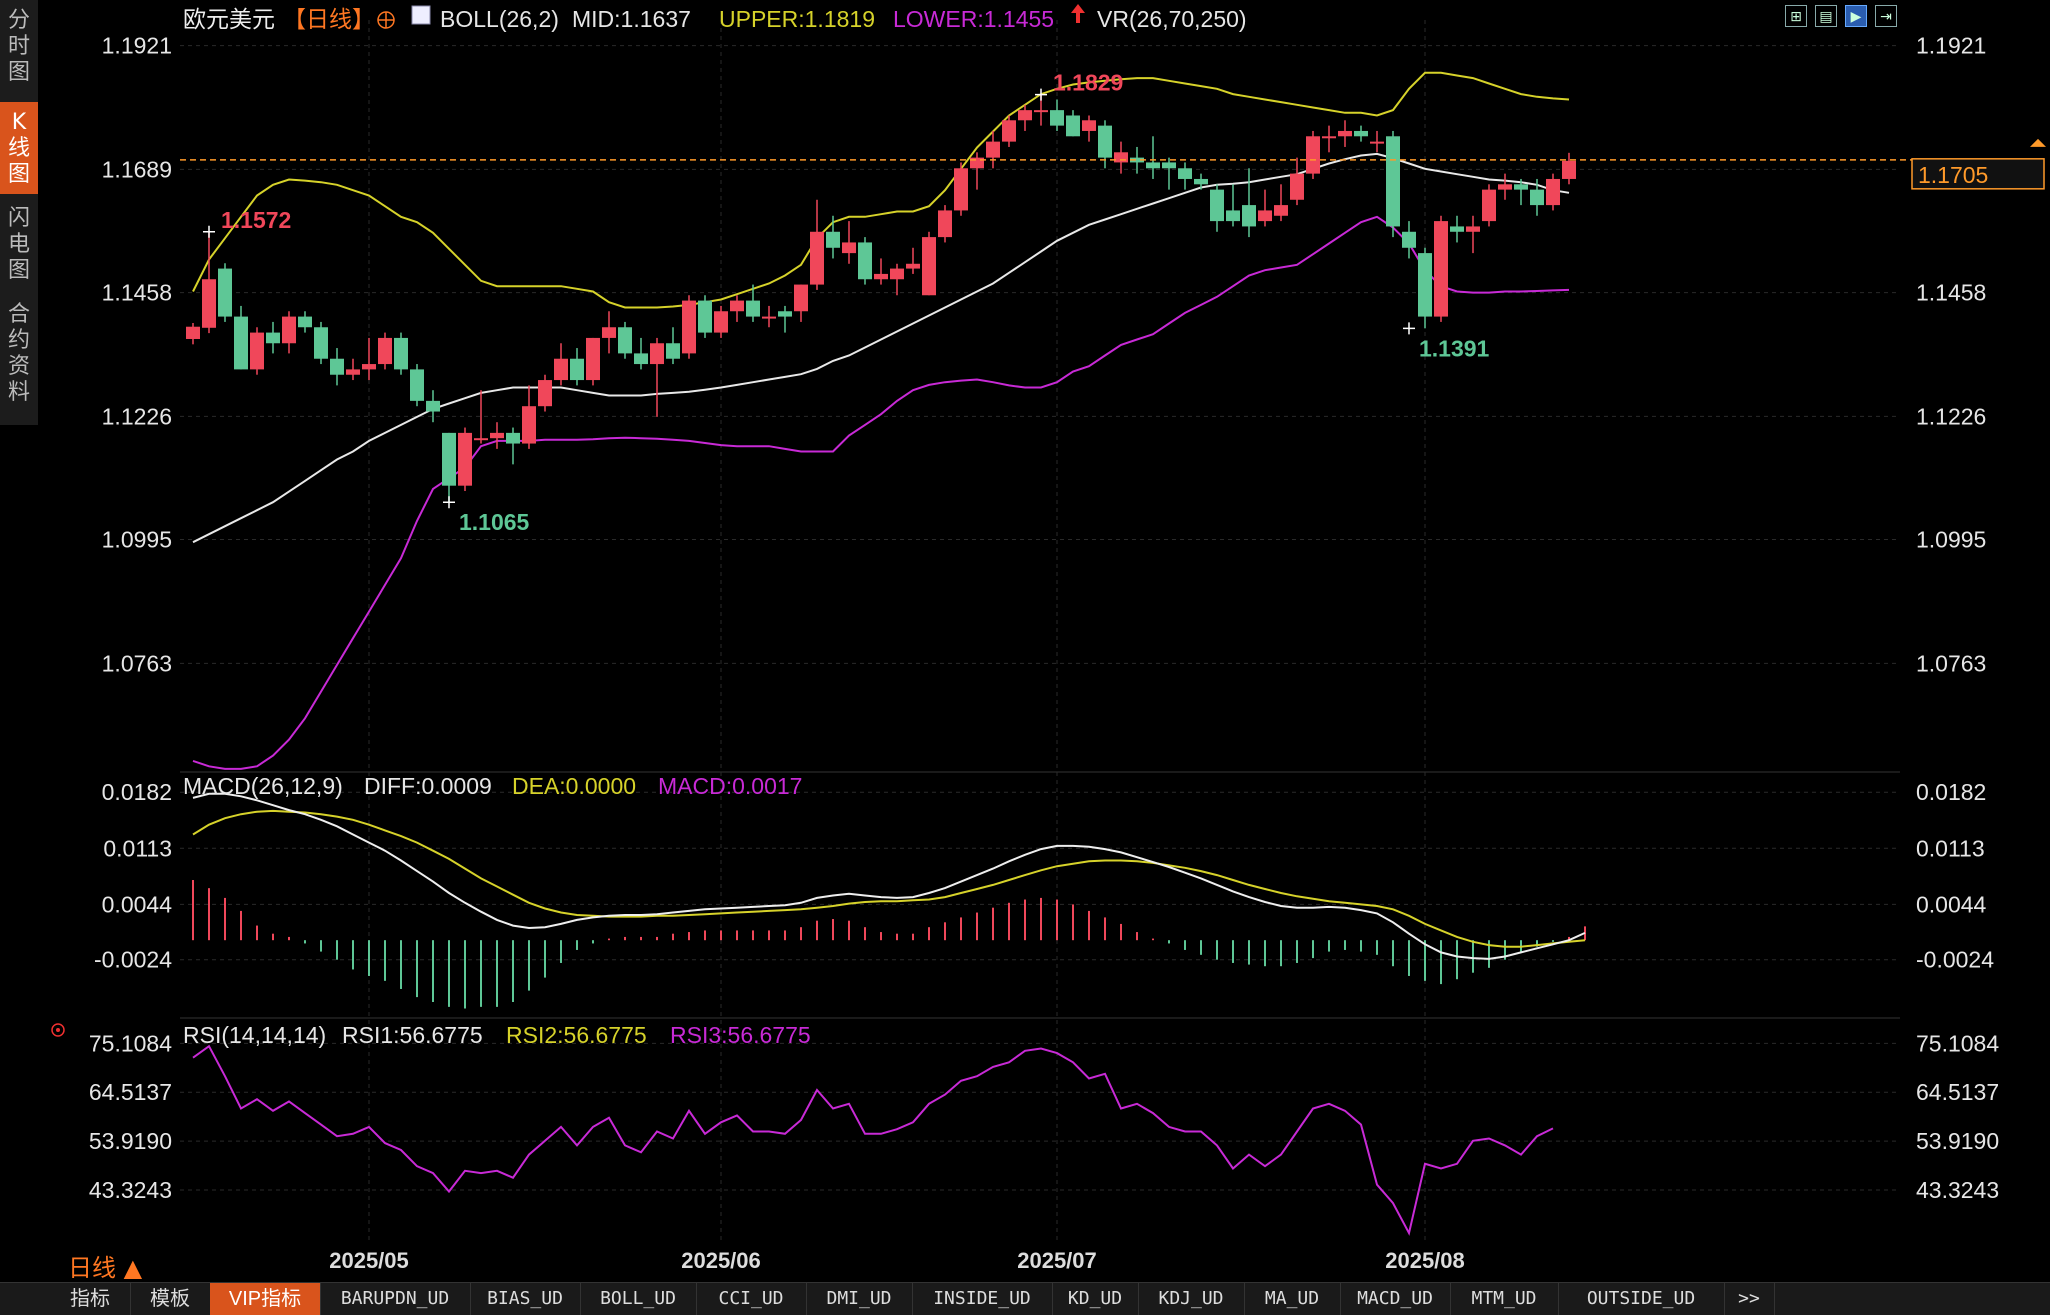  What do you see at coordinates (263, 786) in the screenshot?
I see `macd-label: MACD(26,12,9)` at bounding box center [263, 786].